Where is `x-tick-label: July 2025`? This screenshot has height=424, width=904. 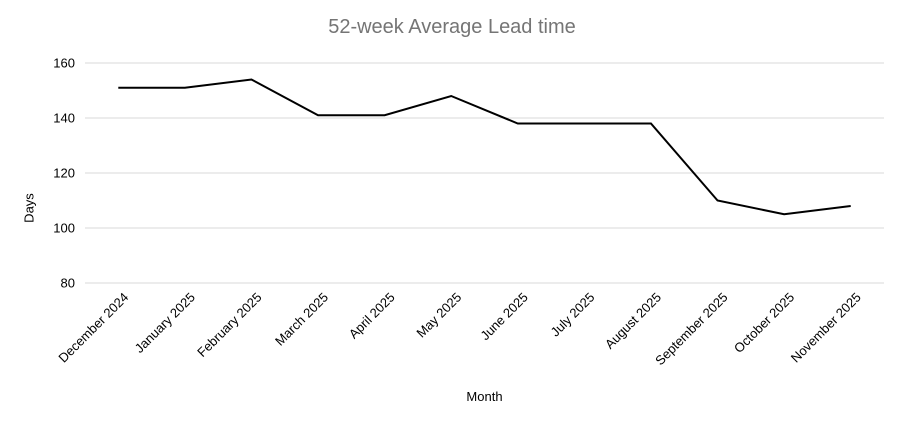 x-tick-label: July 2025 is located at coordinates (573, 315).